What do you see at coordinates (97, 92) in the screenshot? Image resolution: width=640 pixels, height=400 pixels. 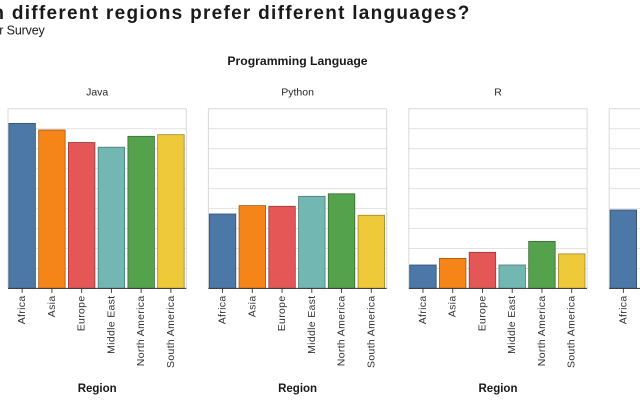 I see `svg-text: Java` at bounding box center [97, 92].